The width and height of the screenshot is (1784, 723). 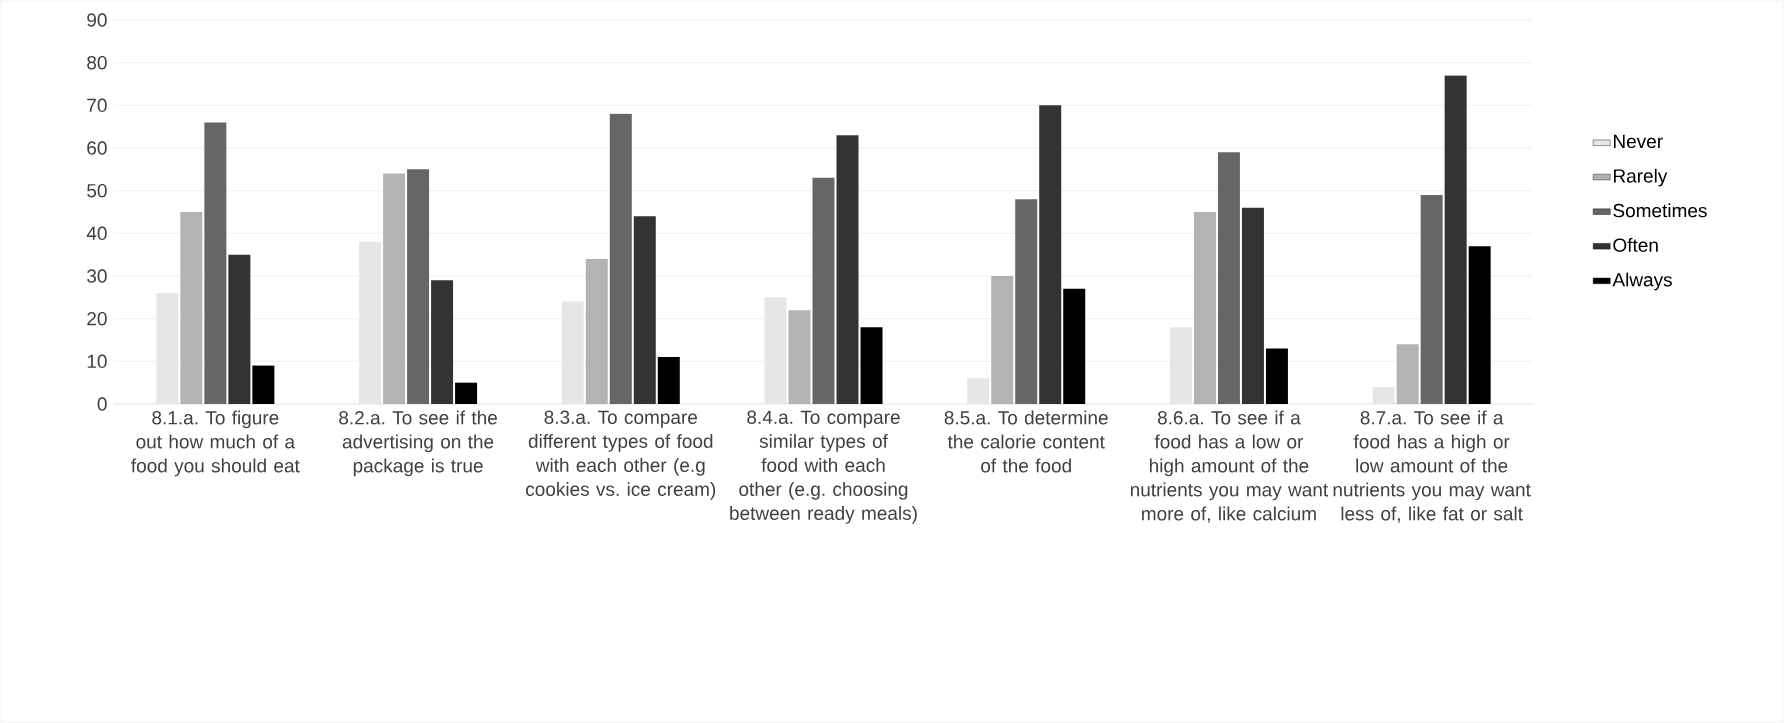 I want to click on y-tick-label: 40, so click(x=96, y=233).